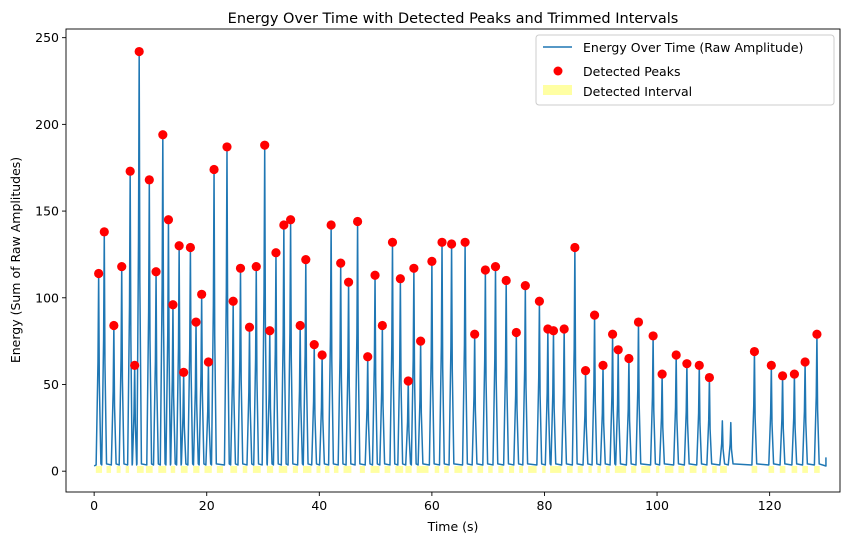 Image resolution: width=850 pixels, height=549 pixels. What do you see at coordinates (94, 505) in the screenshot?
I see `x-tick-label: 0` at bounding box center [94, 505].